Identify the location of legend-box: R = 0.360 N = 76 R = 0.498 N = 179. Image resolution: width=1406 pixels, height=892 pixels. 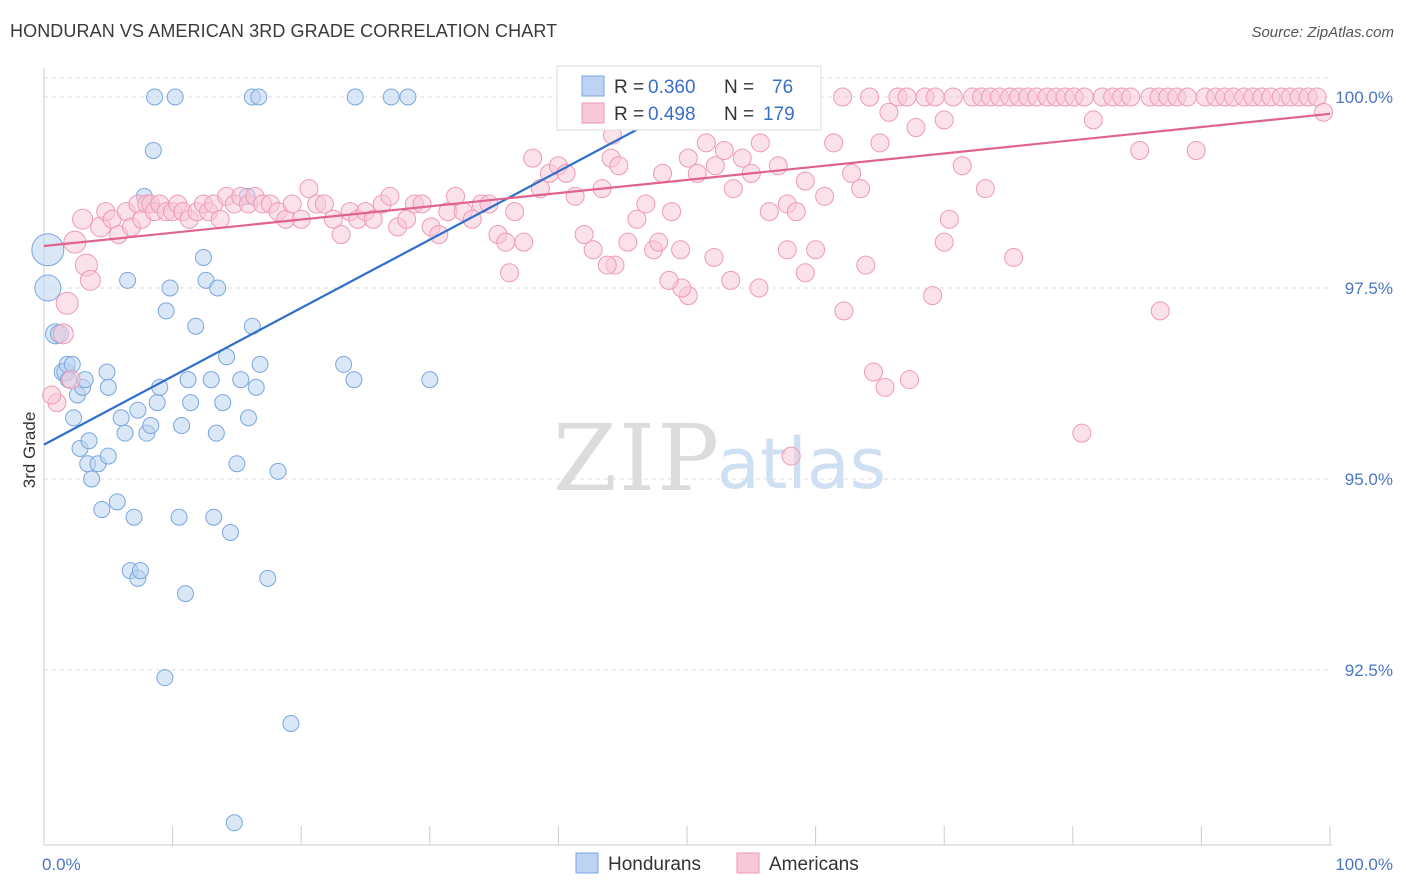
(689, 98).